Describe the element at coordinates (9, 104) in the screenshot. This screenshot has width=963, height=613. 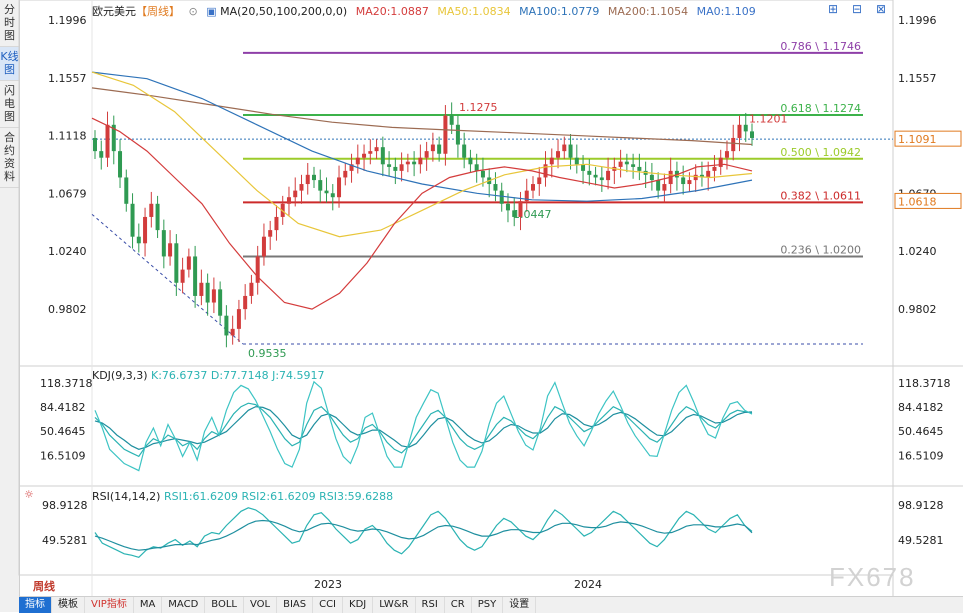
I see `tab-flash: 闪电图` at that location.